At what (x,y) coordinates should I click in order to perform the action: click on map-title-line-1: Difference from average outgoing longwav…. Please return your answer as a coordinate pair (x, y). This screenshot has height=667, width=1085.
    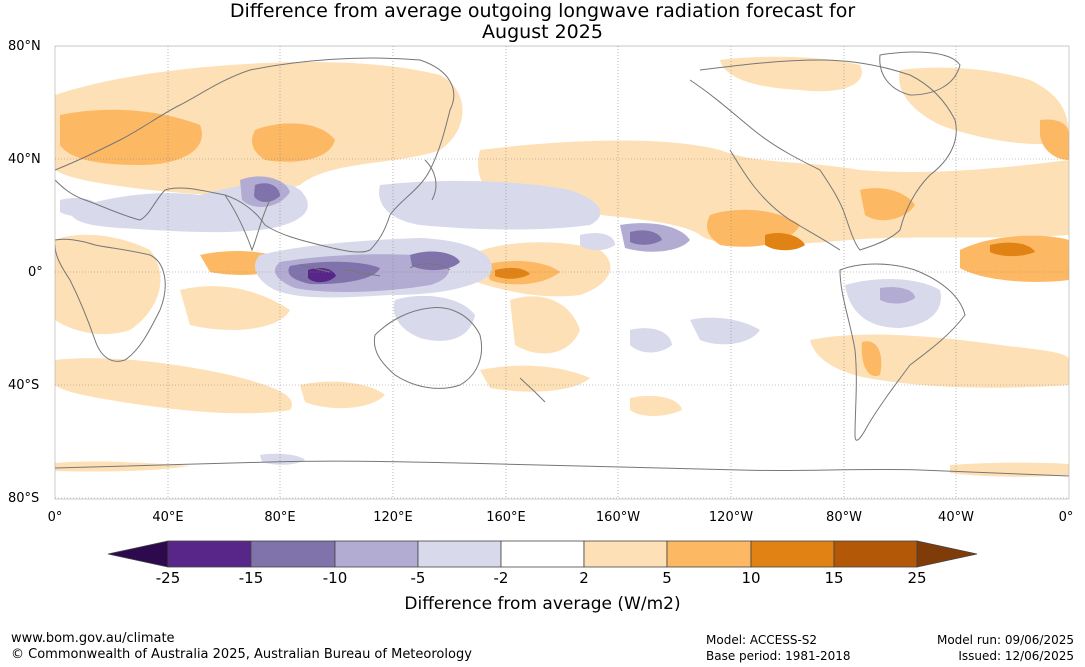
    Looking at the image, I should click on (542, 11).